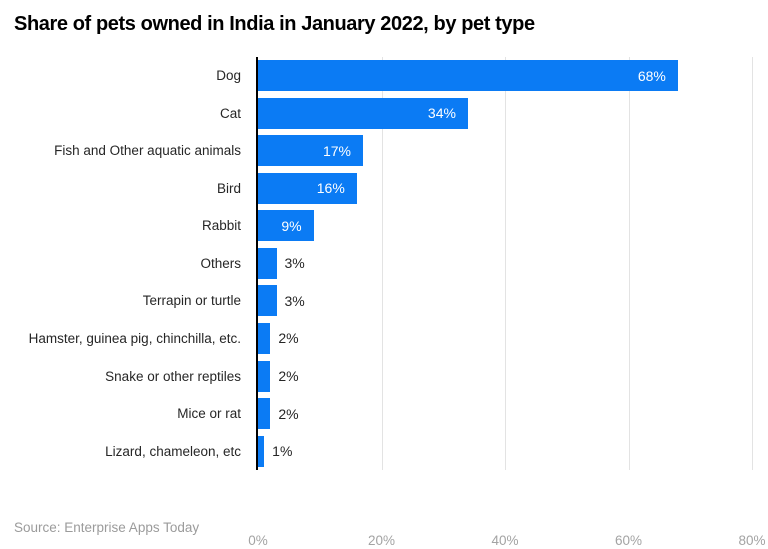 The image size is (768, 549). Describe the element at coordinates (134, 338) in the screenshot. I see `category-label: Hamster, guinea pig, chinchilla, etc.` at that location.